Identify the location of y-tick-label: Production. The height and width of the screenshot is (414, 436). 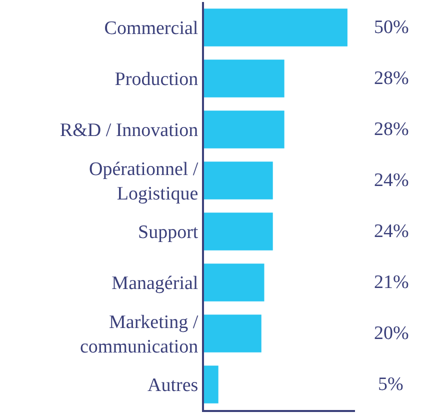
(156, 79).